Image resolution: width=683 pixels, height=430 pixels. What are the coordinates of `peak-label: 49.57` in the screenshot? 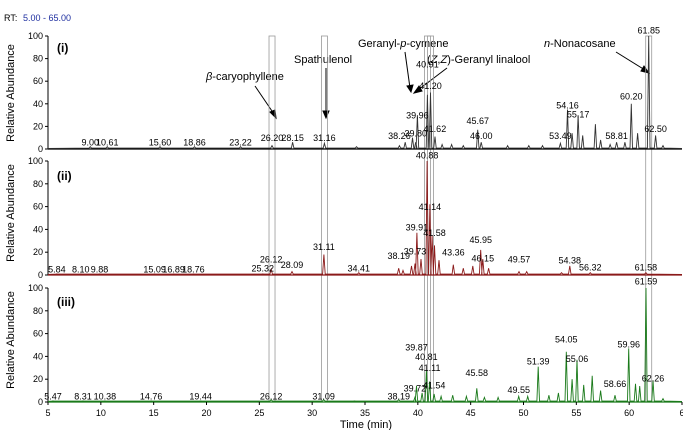 It's located at (519, 259).